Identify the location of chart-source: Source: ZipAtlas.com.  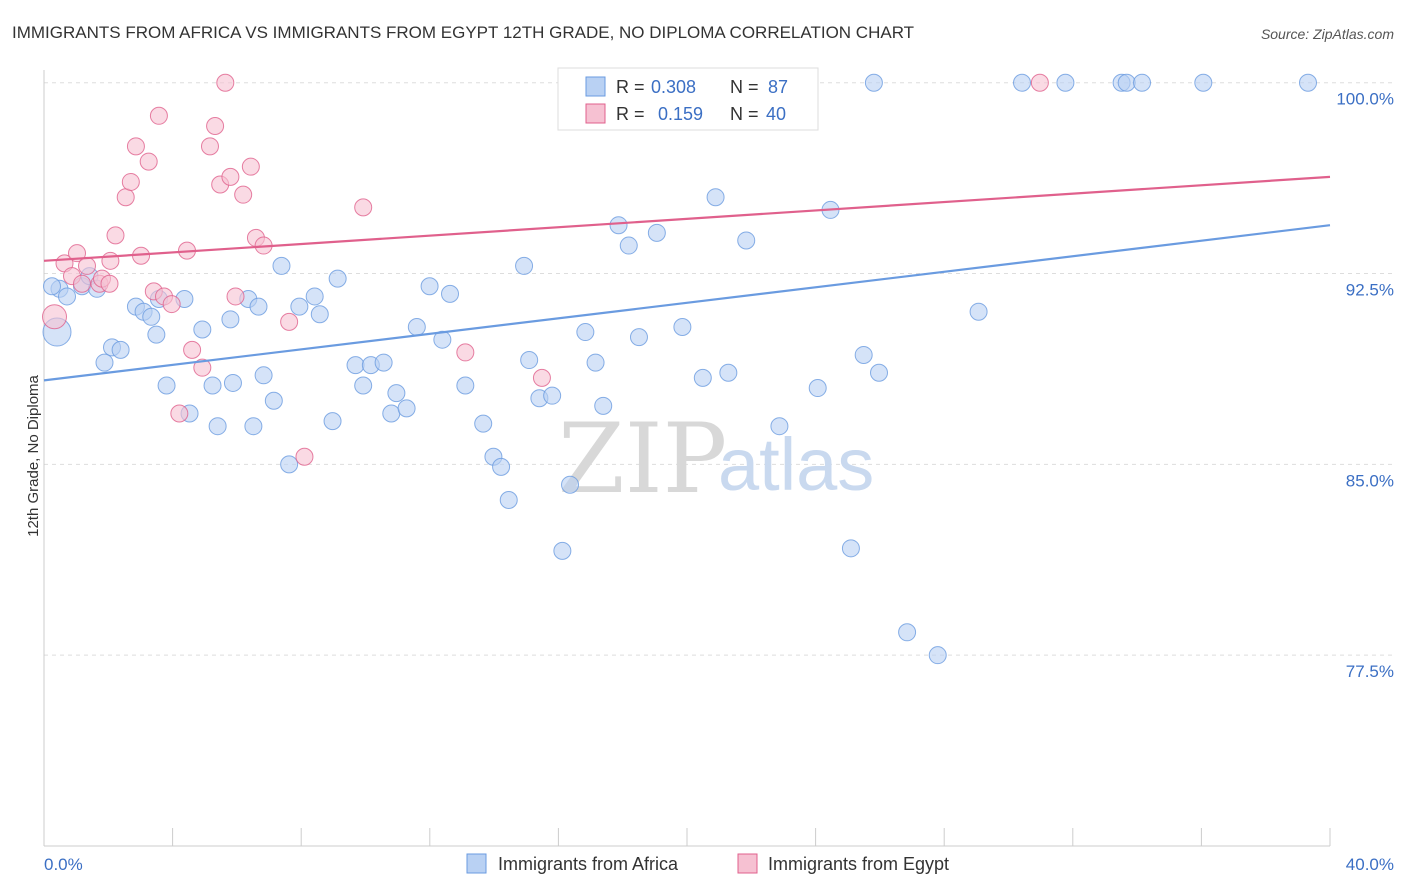
(1327, 34).